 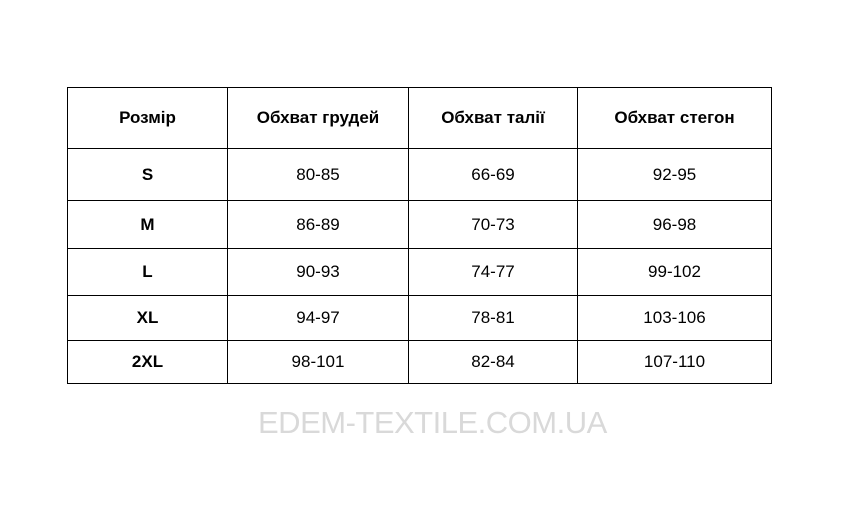 I want to click on cell-size: S, so click(x=147, y=174).